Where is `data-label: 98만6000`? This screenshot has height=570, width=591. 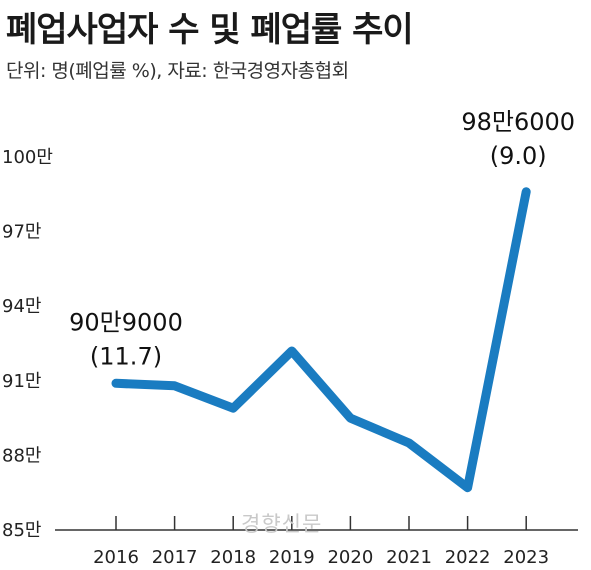 data-label: 98만6000 is located at coordinates (518, 122).